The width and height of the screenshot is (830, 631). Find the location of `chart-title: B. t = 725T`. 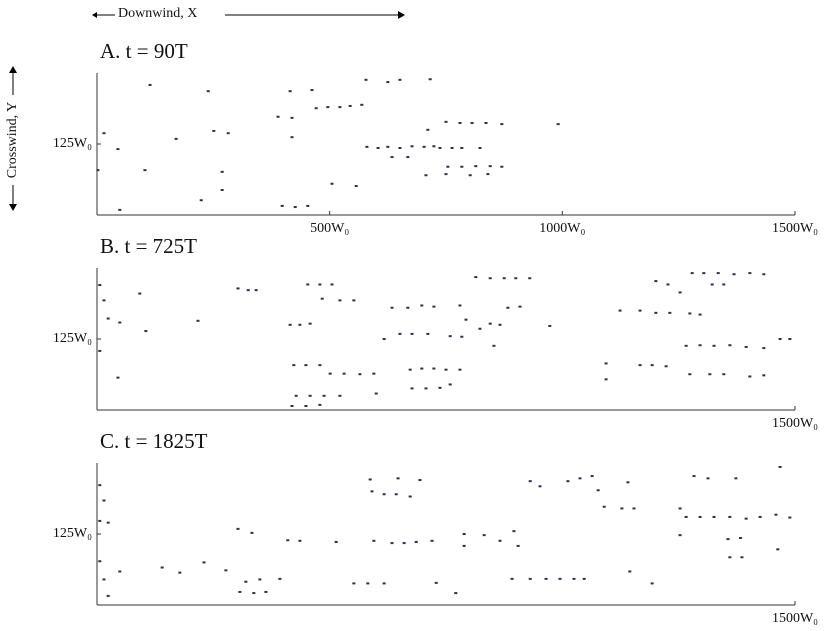

chart-title: B. t = 725T is located at coordinates (148, 246).